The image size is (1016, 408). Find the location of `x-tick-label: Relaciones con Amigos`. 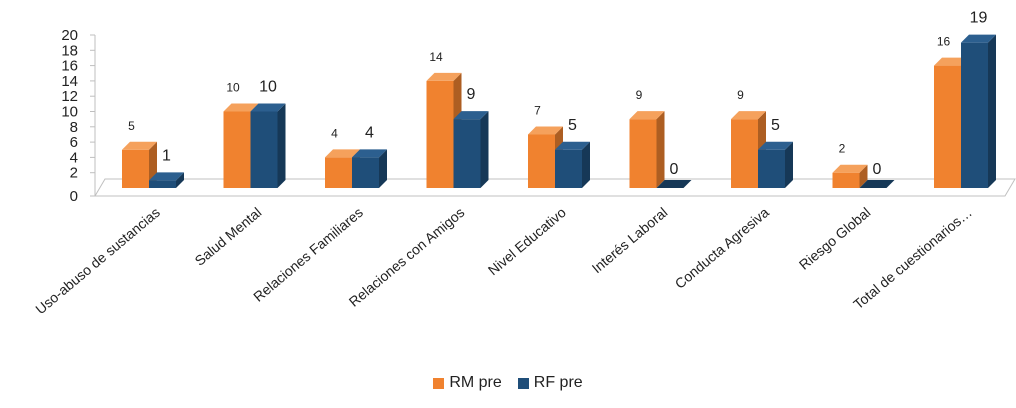

x-tick-label: Relaciones con Amigos is located at coordinates (407, 257).